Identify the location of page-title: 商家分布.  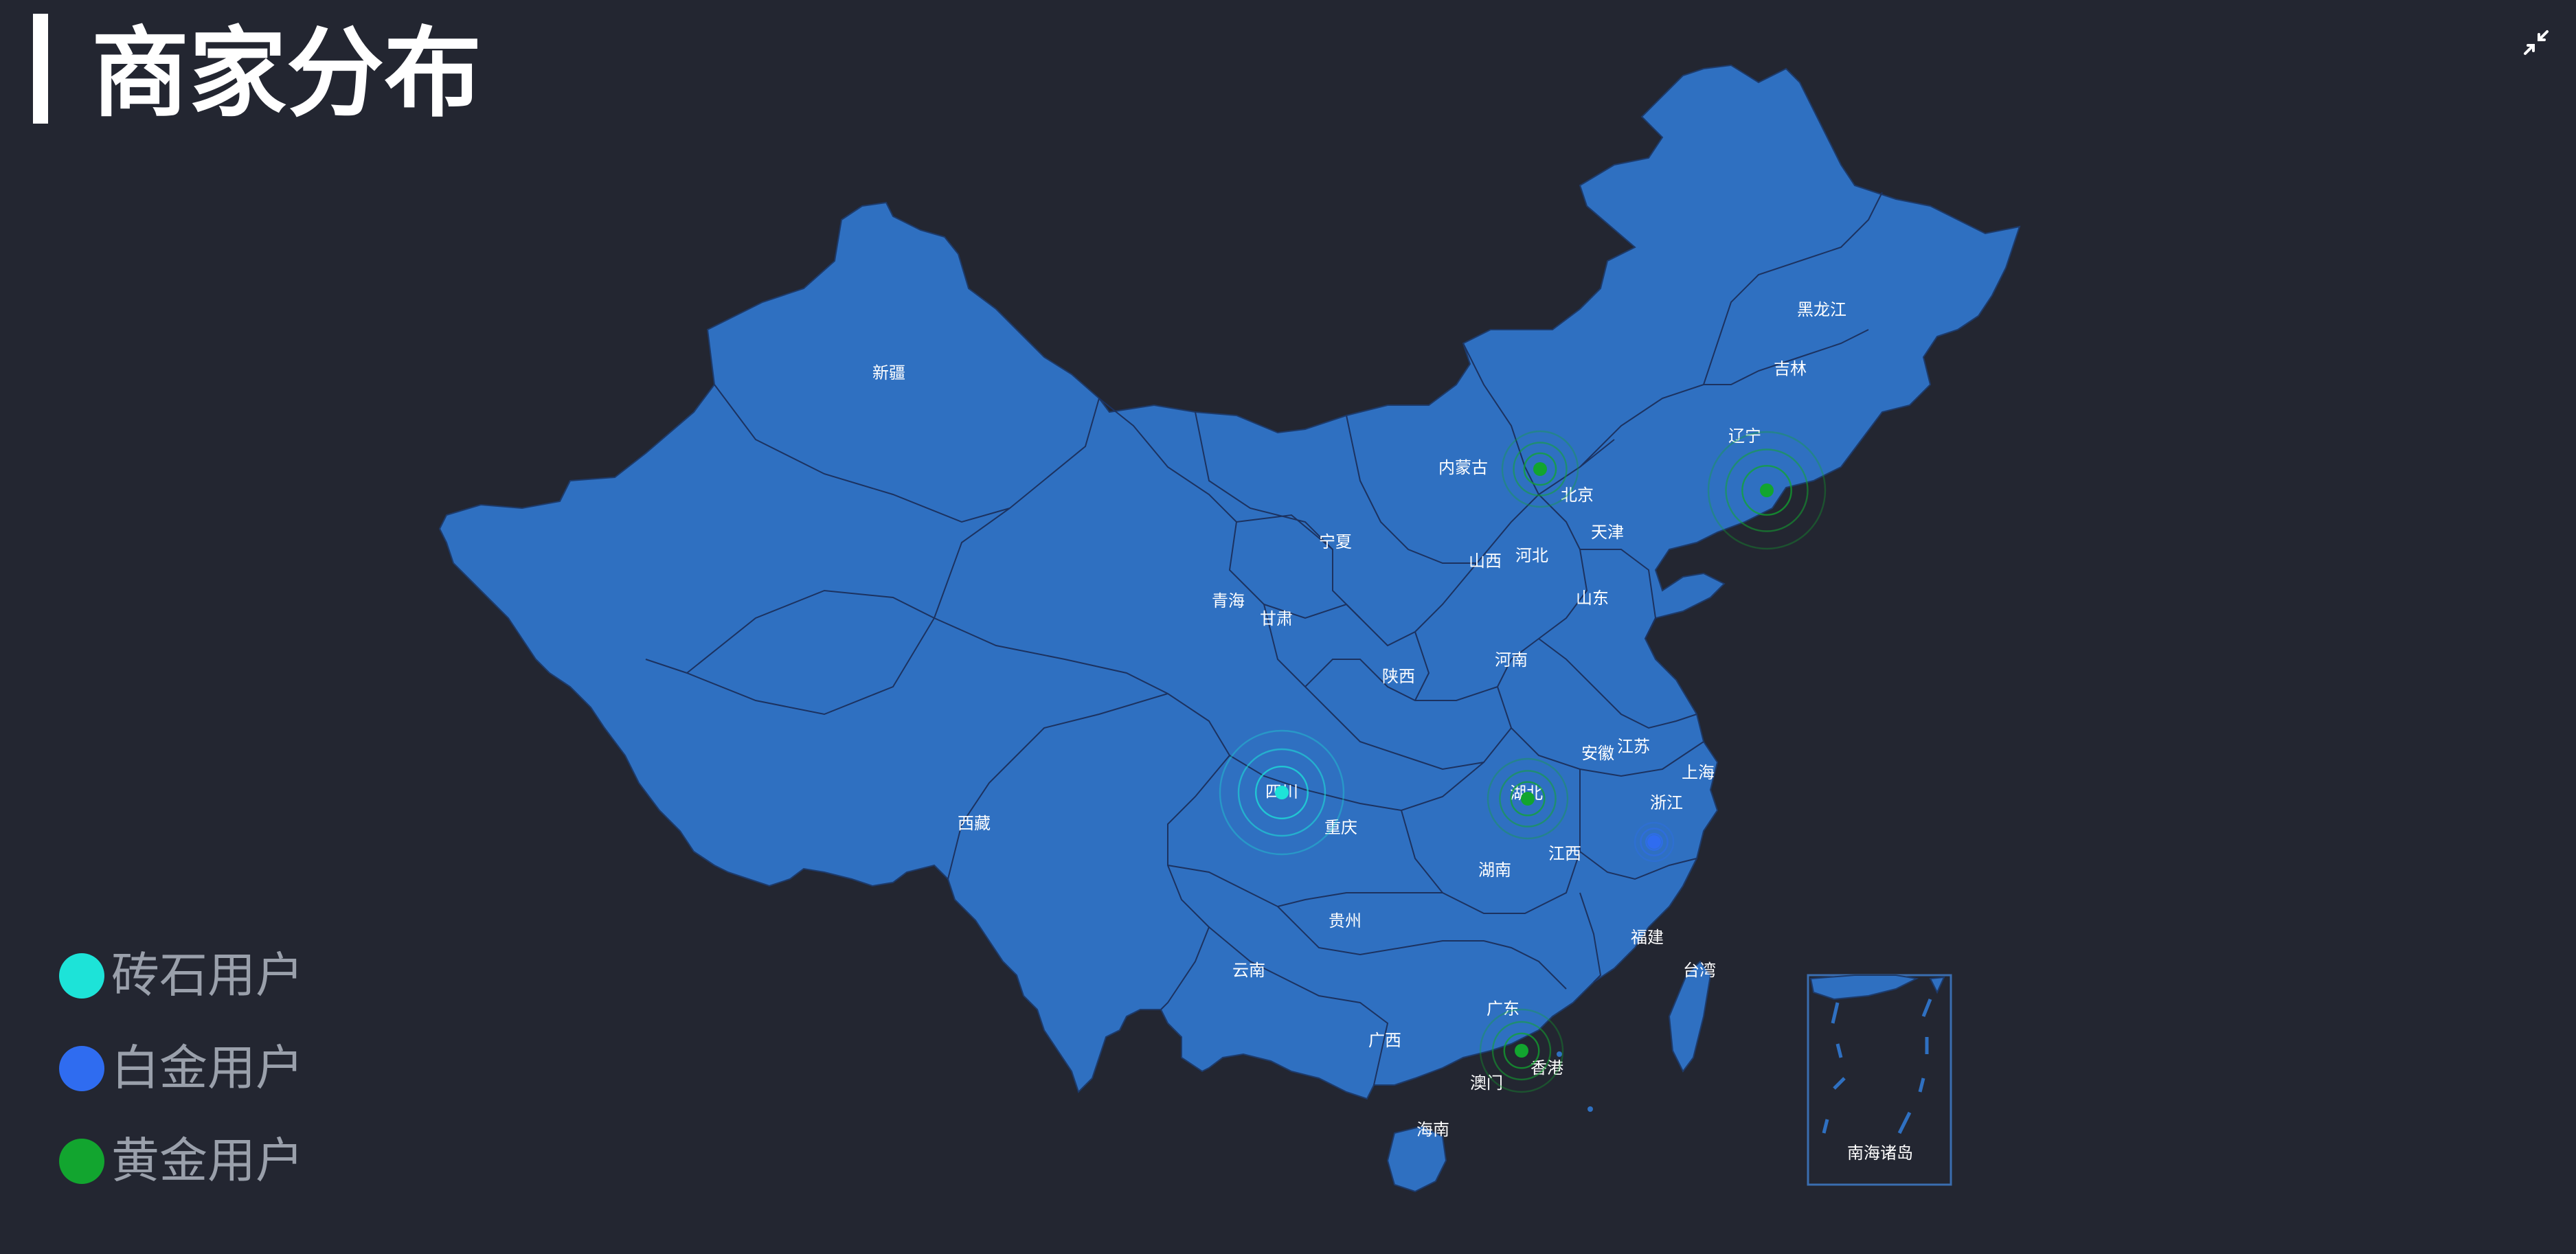
(286, 73).